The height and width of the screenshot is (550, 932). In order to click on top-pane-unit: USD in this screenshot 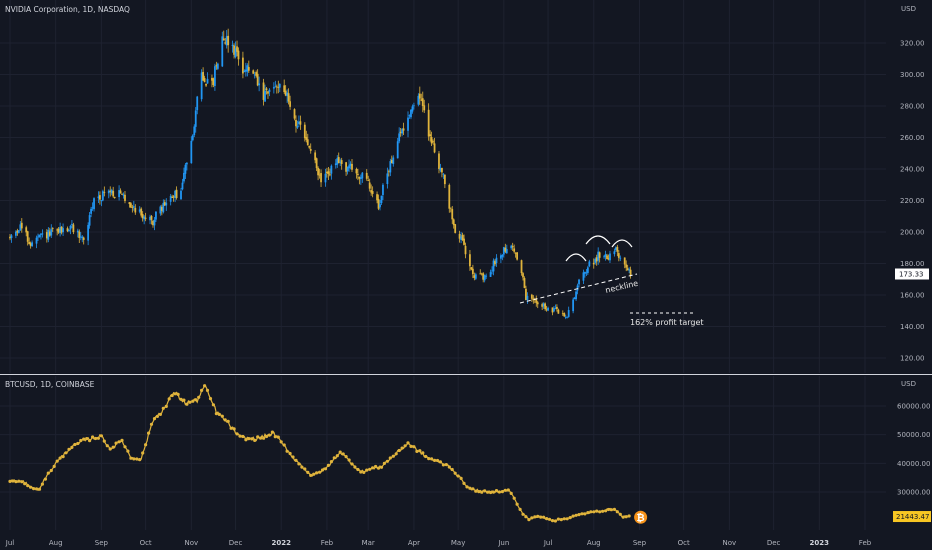, I will do `click(908, 9)`.